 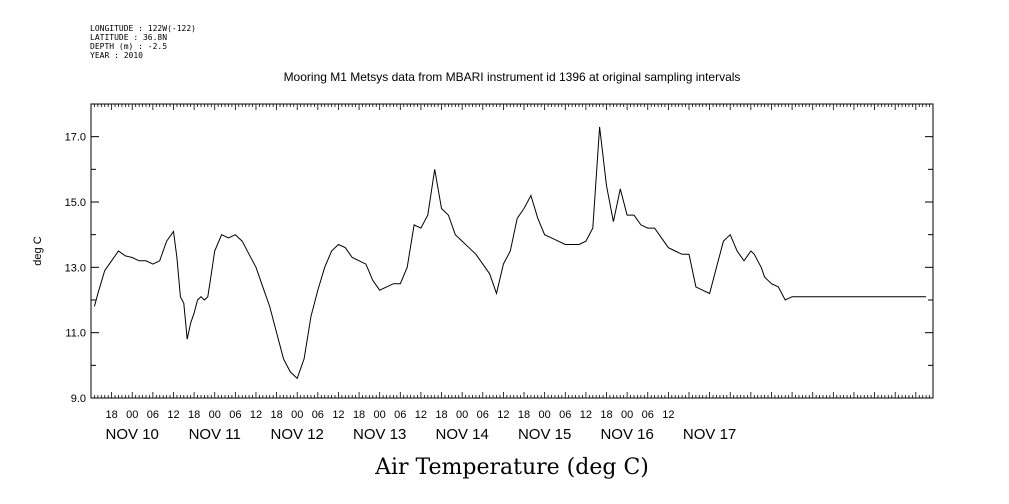 What do you see at coordinates (143, 28) in the screenshot?
I see `meta-longitude: LONGITUDE : 122W(-122)` at bounding box center [143, 28].